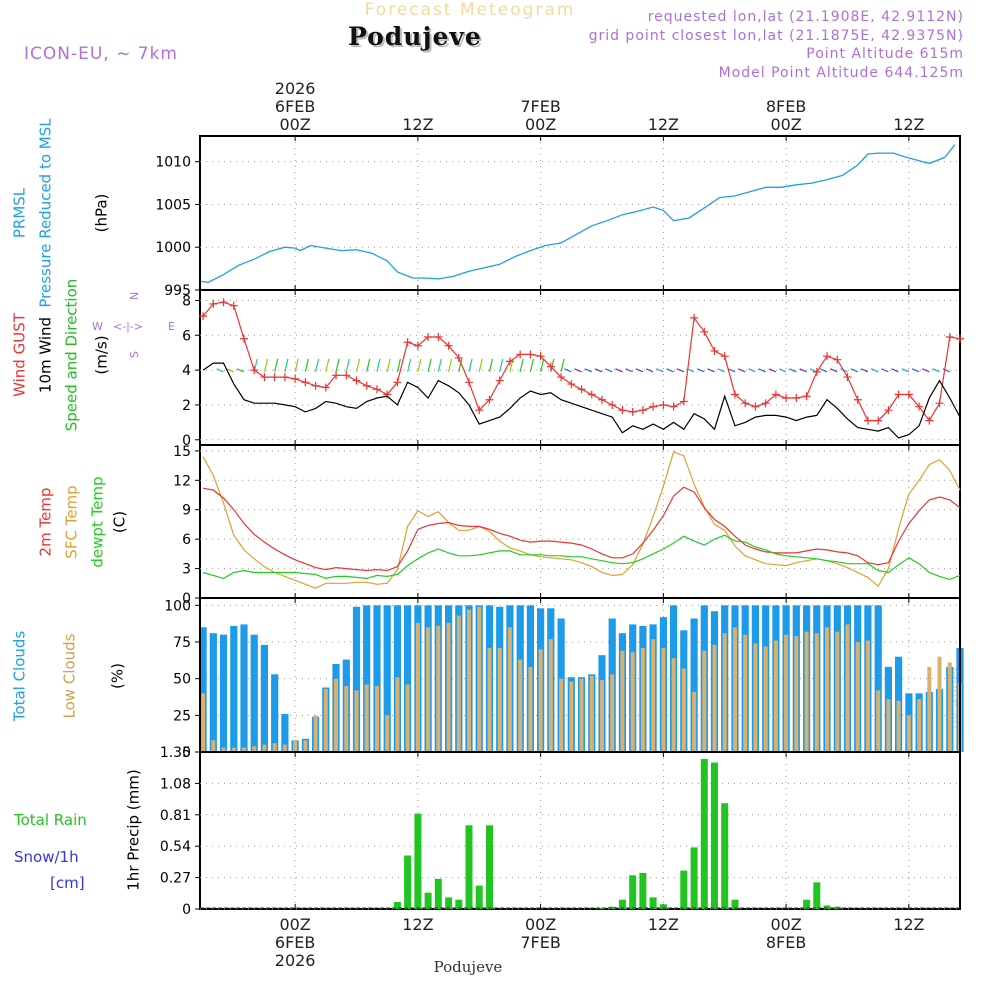  I want to click on meteogram-title: Forecast Meteogram, so click(470, 10).